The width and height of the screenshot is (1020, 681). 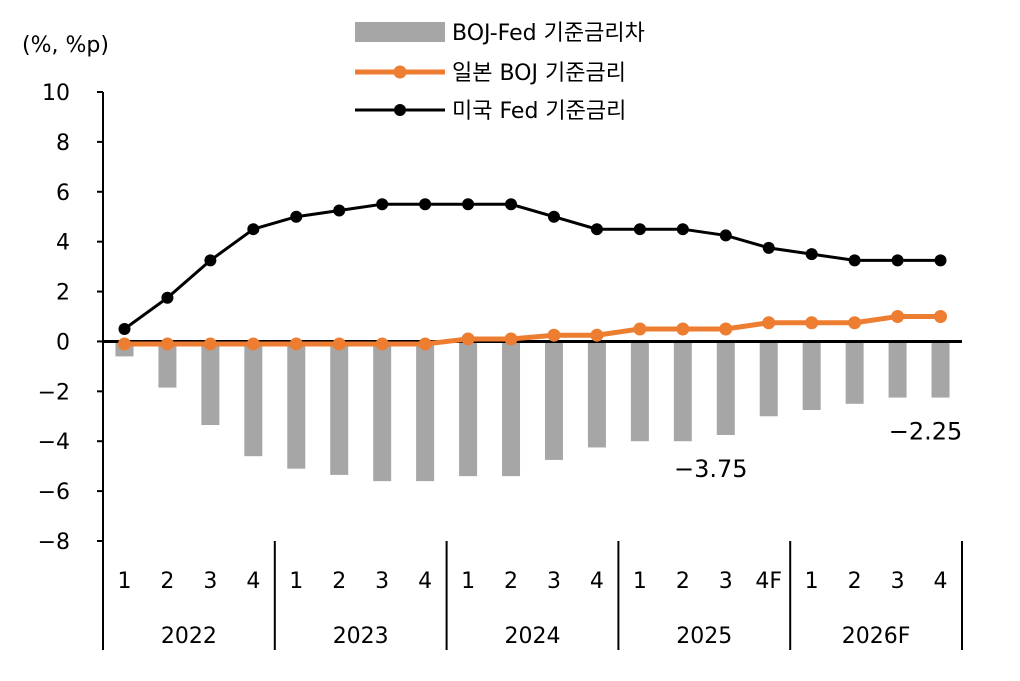 I want to click on legend-swatch-bar, so click(x=400, y=32).